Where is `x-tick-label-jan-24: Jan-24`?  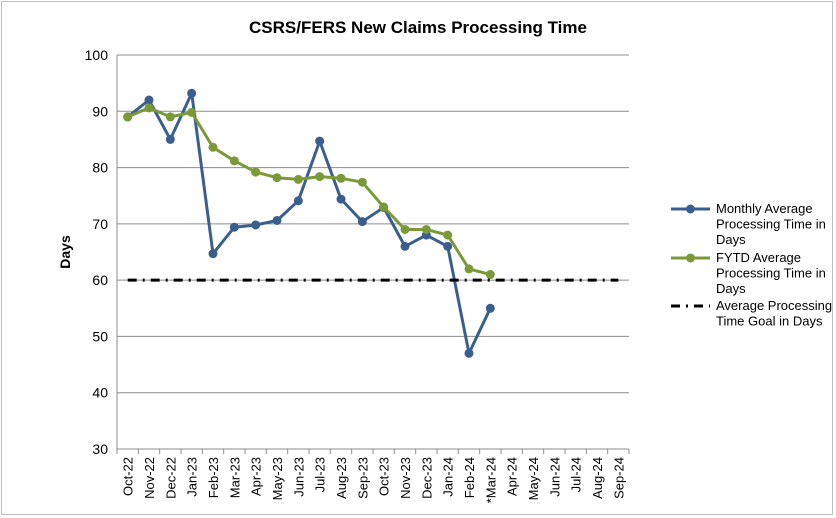 x-tick-label-jan-24: Jan-24 is located at coordinates (448, 477).